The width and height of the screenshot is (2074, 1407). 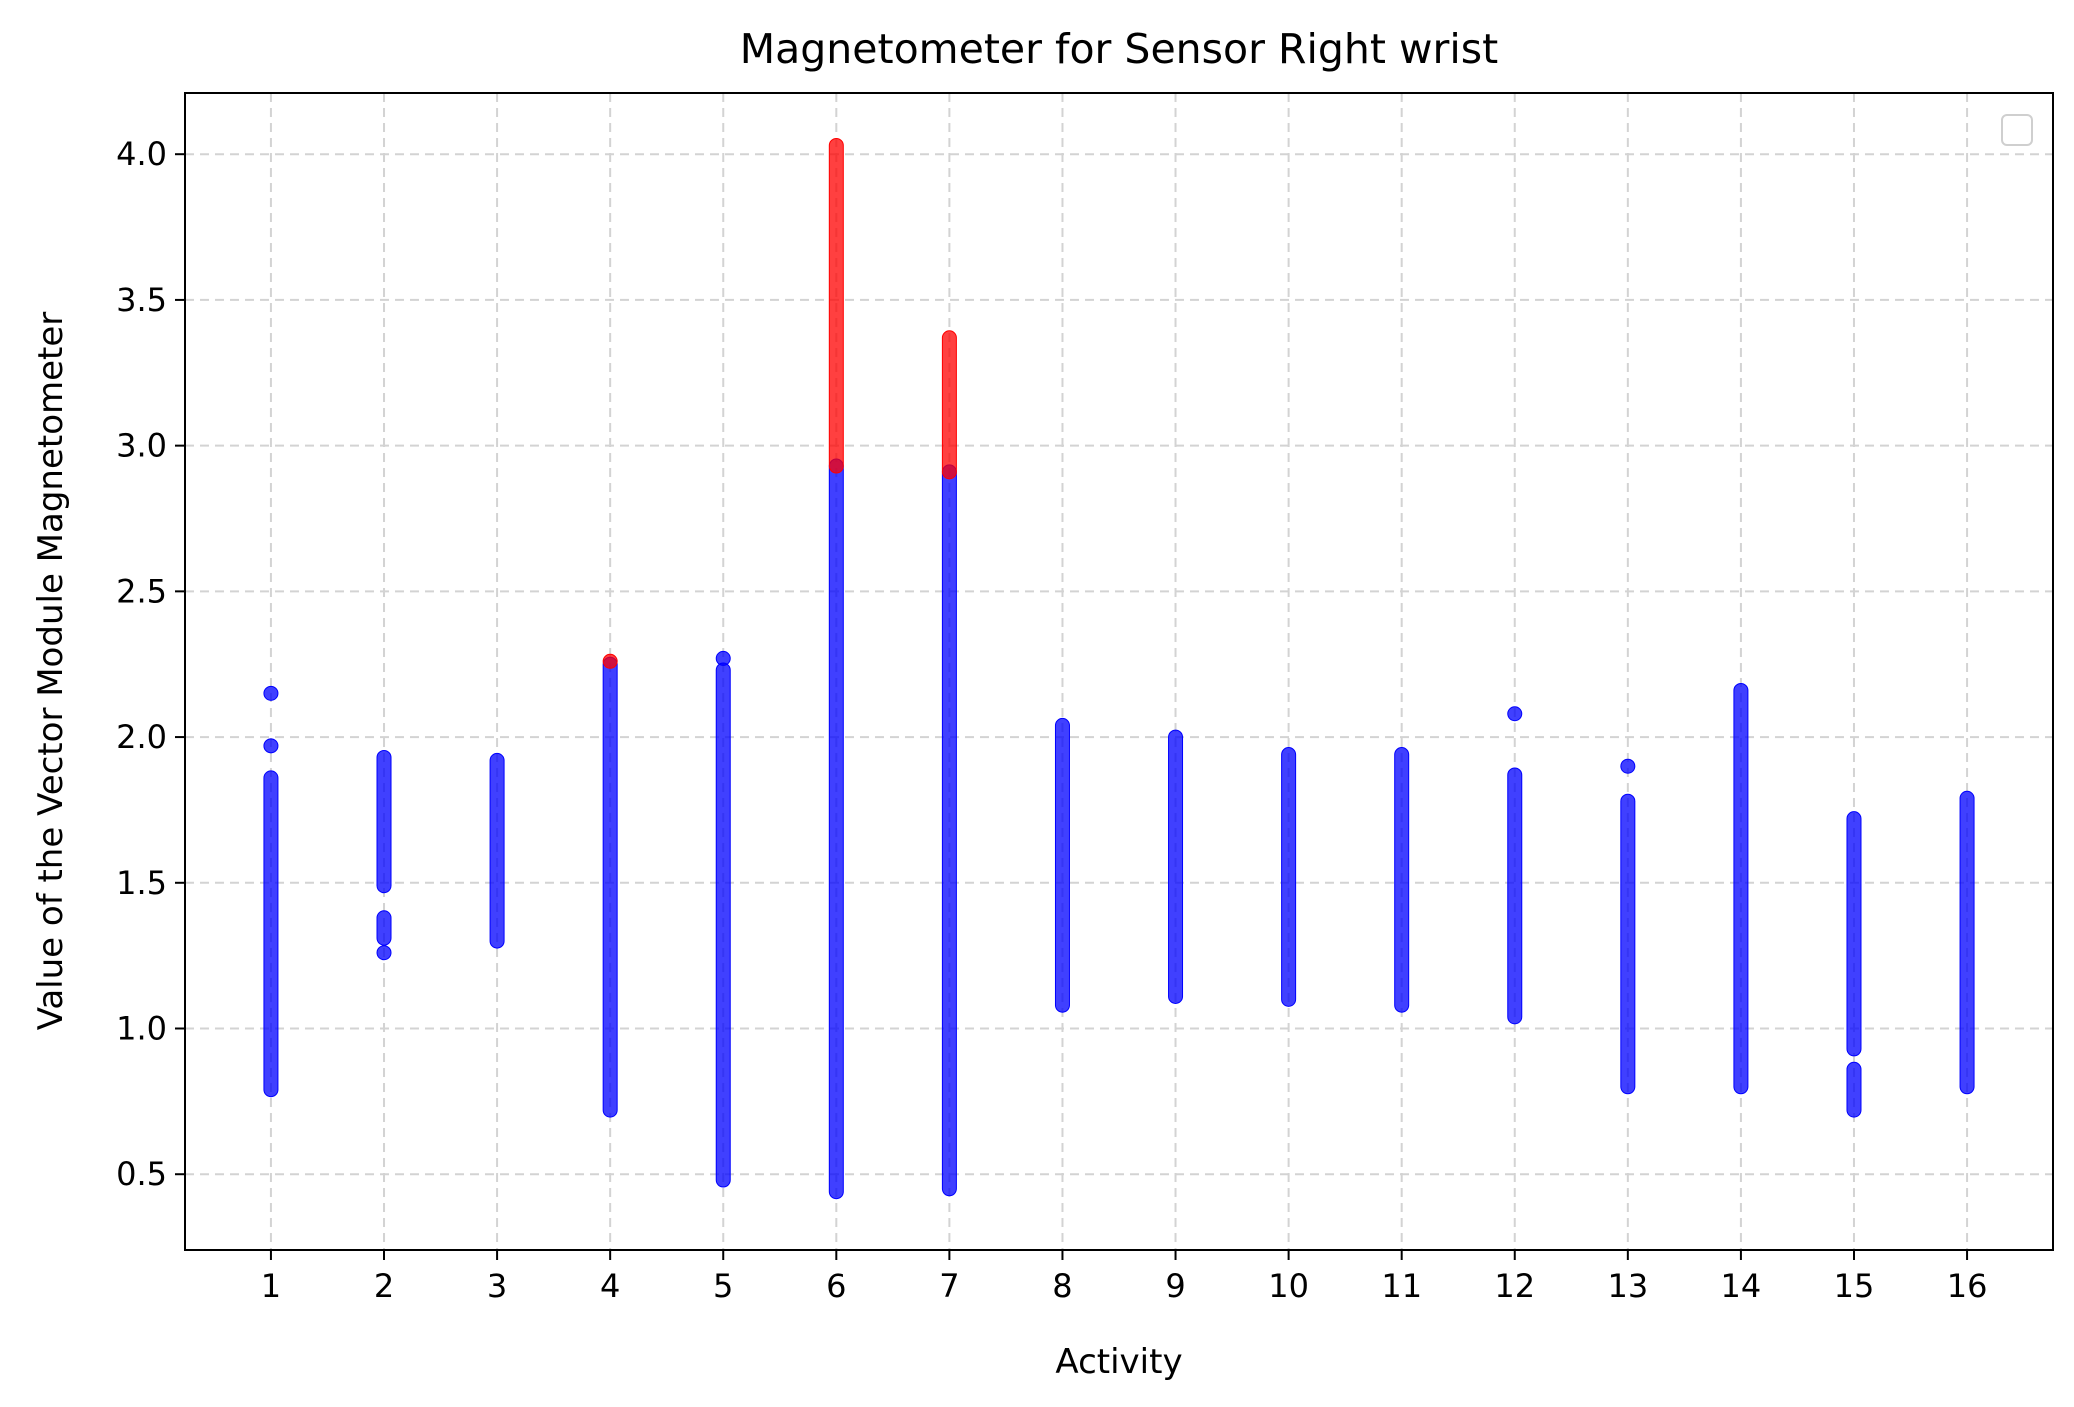 I want to click on x-tick-label: 15, so click(x=1854, y=1286).